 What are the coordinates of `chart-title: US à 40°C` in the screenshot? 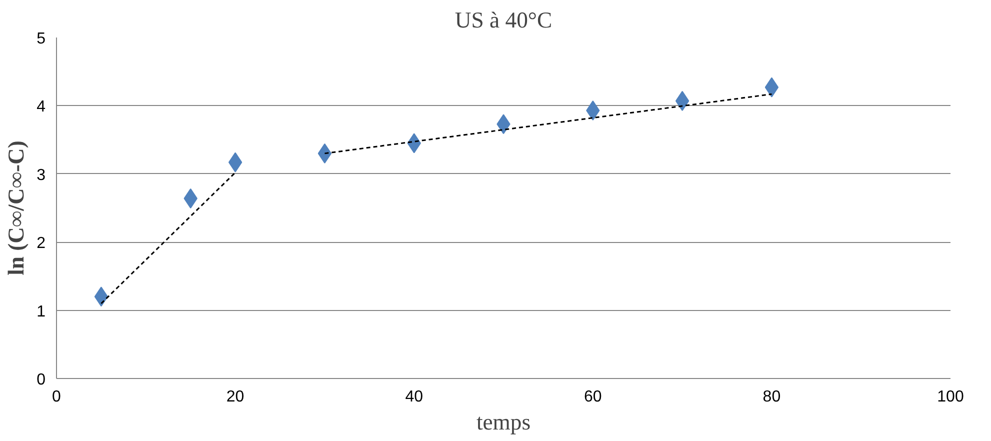 It's located at (503, 20).